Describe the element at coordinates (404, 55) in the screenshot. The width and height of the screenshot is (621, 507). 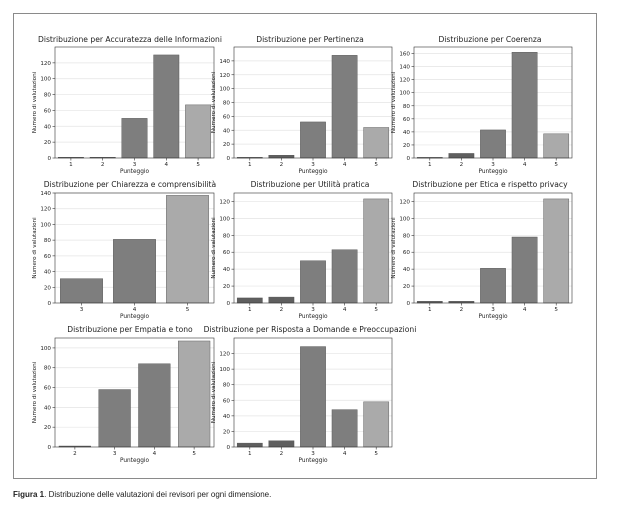
I see `y-tick-label: 160` at that location.